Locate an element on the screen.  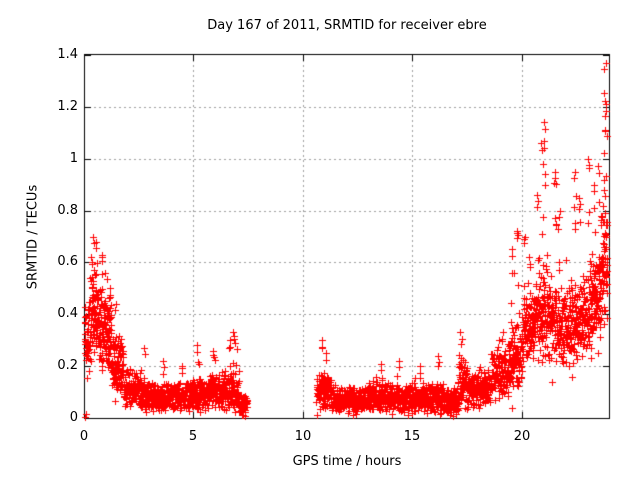
y-tick-label: 1 is located at coordinates (73, 158).